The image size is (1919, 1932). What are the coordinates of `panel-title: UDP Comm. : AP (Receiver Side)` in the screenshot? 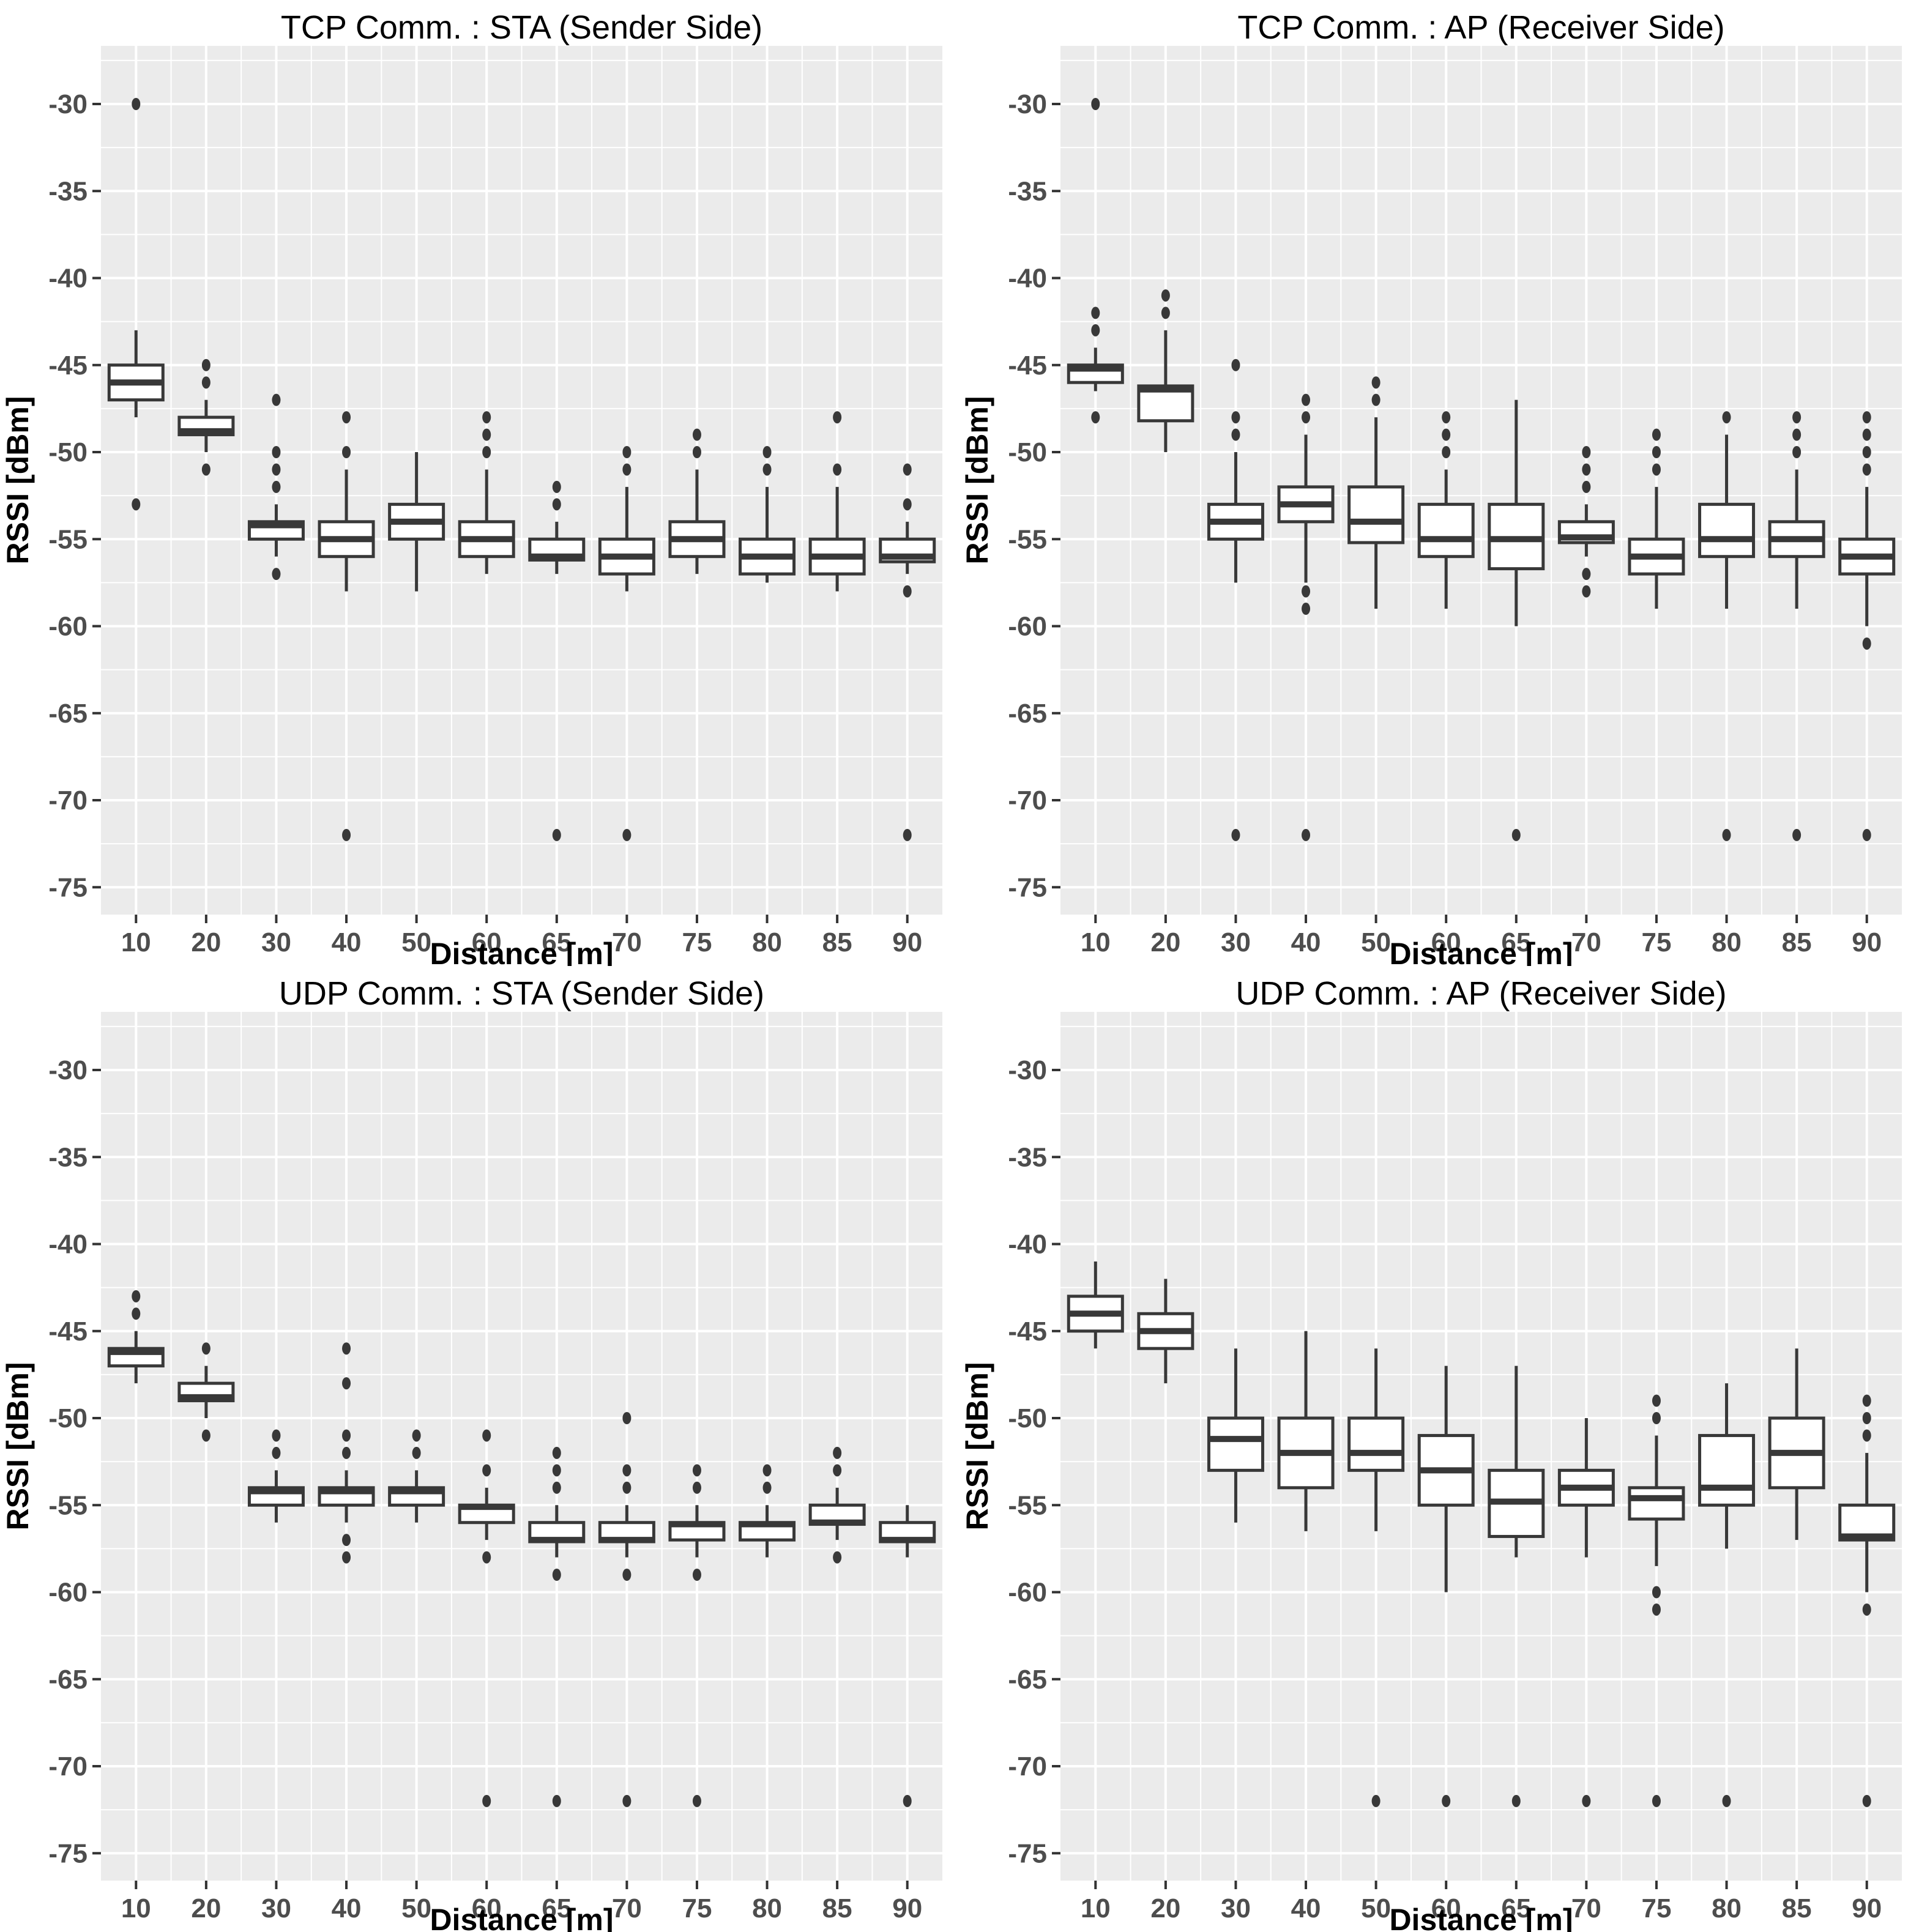 It's located at (1481, 993).